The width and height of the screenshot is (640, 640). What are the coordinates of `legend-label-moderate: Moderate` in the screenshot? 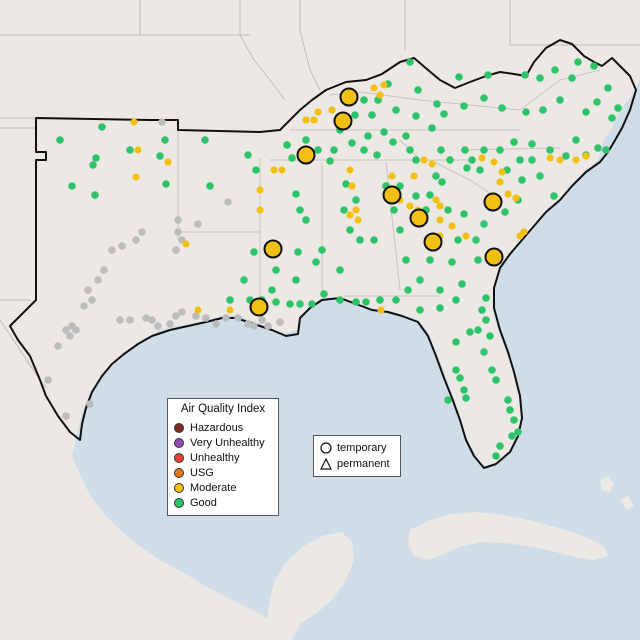 It's located at (213, 488).